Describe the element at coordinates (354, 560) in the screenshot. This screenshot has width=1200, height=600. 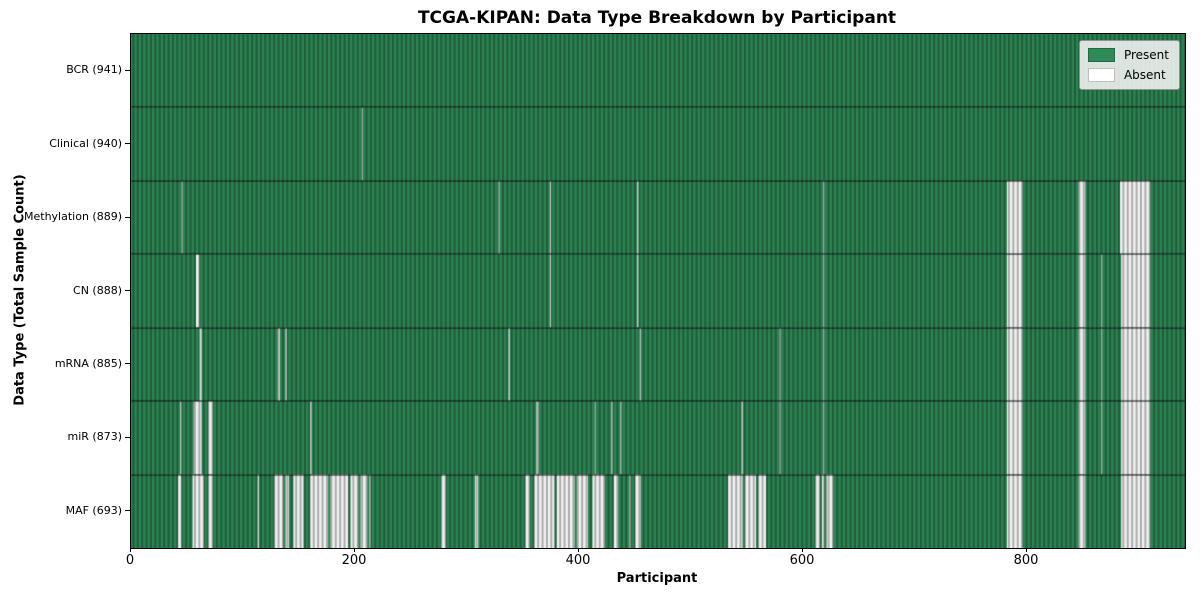
I see `x-tick-label-200: 200` at that location.